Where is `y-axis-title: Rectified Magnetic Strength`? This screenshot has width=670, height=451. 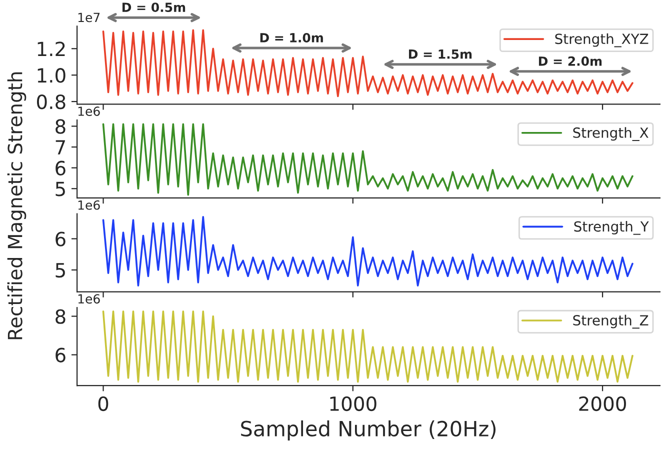 y-axis-title: Rectified Magnetic Strength is located at coordinates (16, 206).